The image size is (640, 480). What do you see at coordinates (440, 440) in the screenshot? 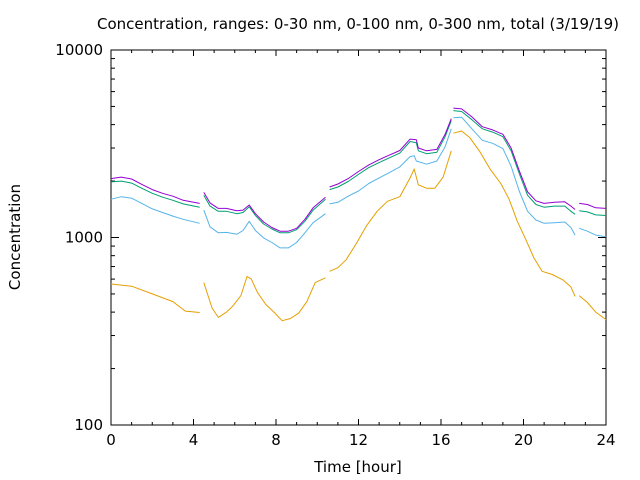
I see `x-tick-label: 16` at bounding box center [440, 440].